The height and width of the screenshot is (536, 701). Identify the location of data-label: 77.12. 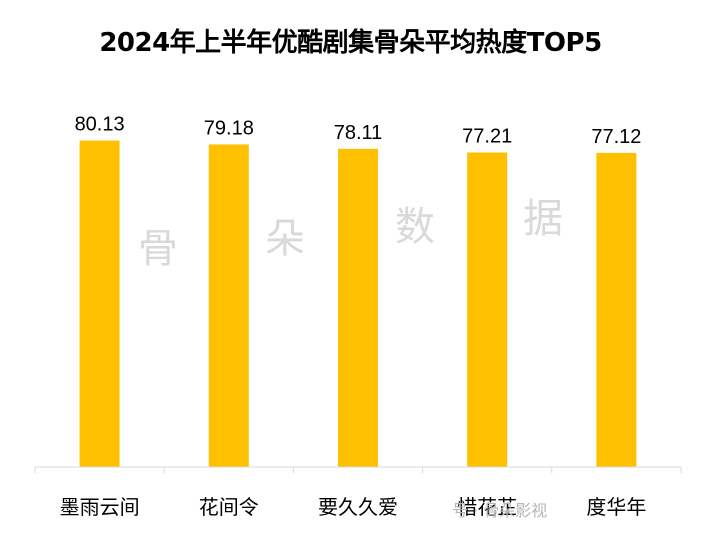
(616, 137).